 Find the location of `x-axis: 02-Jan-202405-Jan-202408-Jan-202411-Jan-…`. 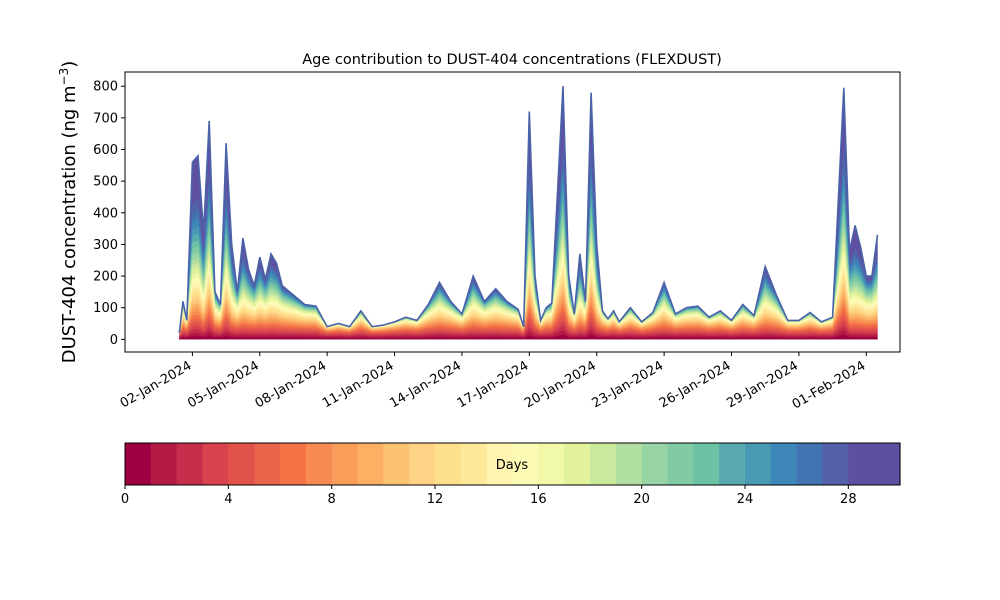

x-axis: 02-Jan-202405-Jan-202408-Jan-202411-Jan-… is located at coordinates (493, 382).